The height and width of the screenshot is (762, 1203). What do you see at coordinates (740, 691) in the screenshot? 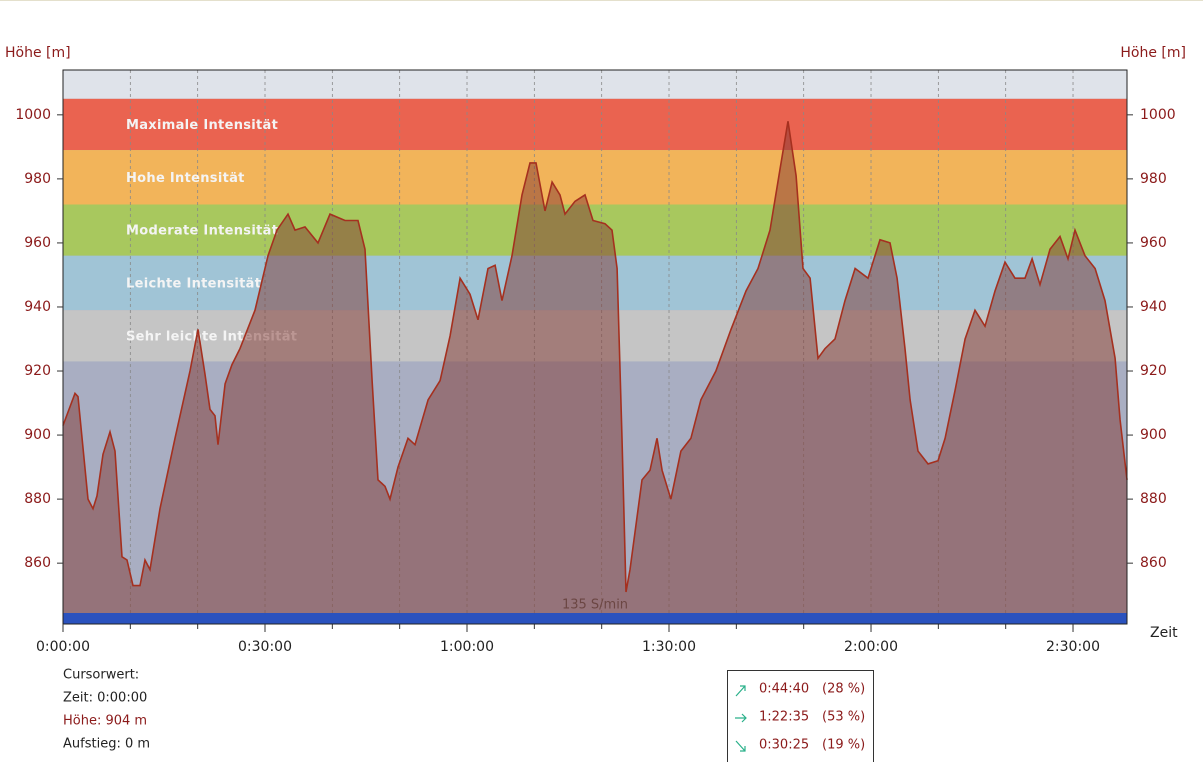
I see `icon-up` at bounding box center [740, 691].